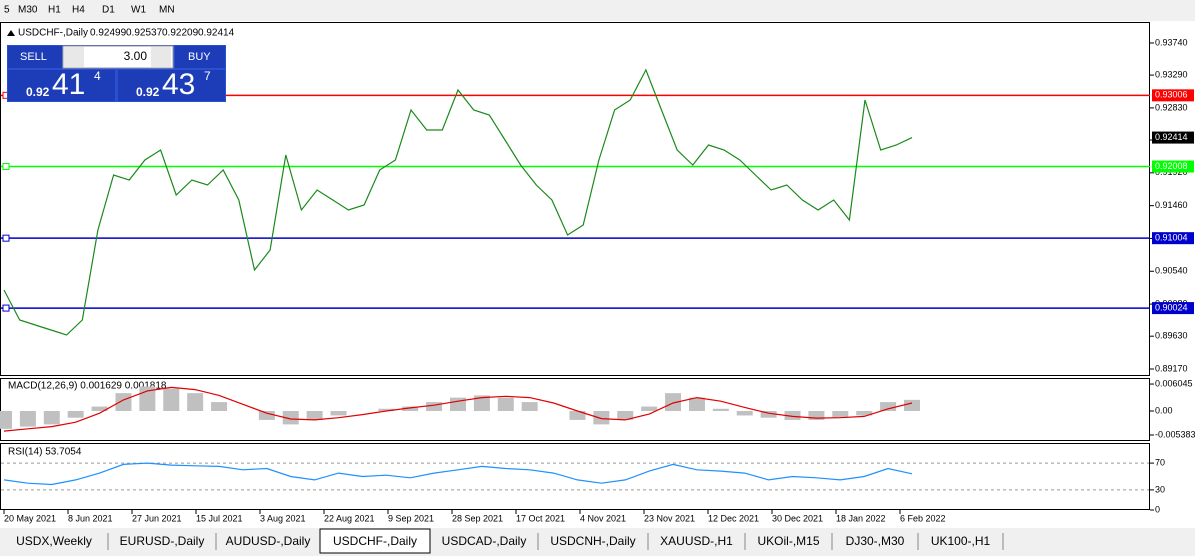 Image resolution: width=1195 pixels, height=556 pixels. Describe the element at coordinates (861, 518) in the screenshot. I see `date-label: 18 Jan 2022` at that location.